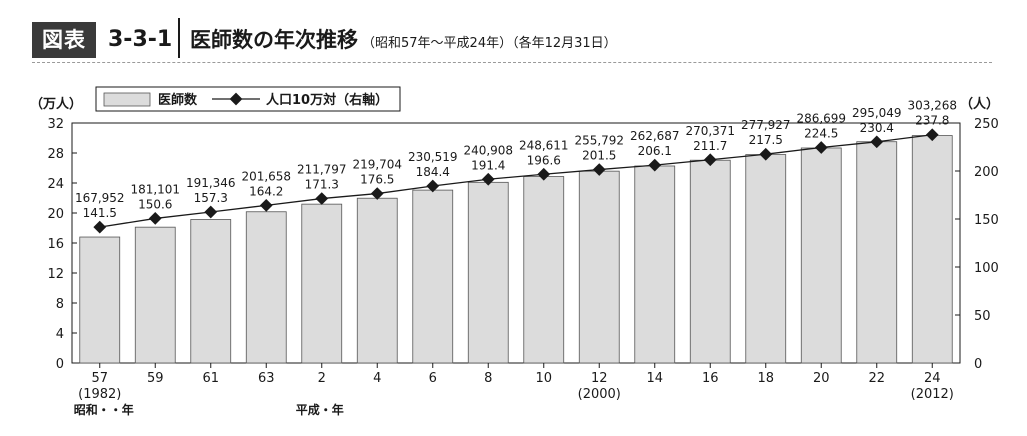 The height and width of the screenshot is (436, 1027). Describe the element at coordinates (178, 100) in the screenshot. I see `legend-bar-label: 医師数` at that location.